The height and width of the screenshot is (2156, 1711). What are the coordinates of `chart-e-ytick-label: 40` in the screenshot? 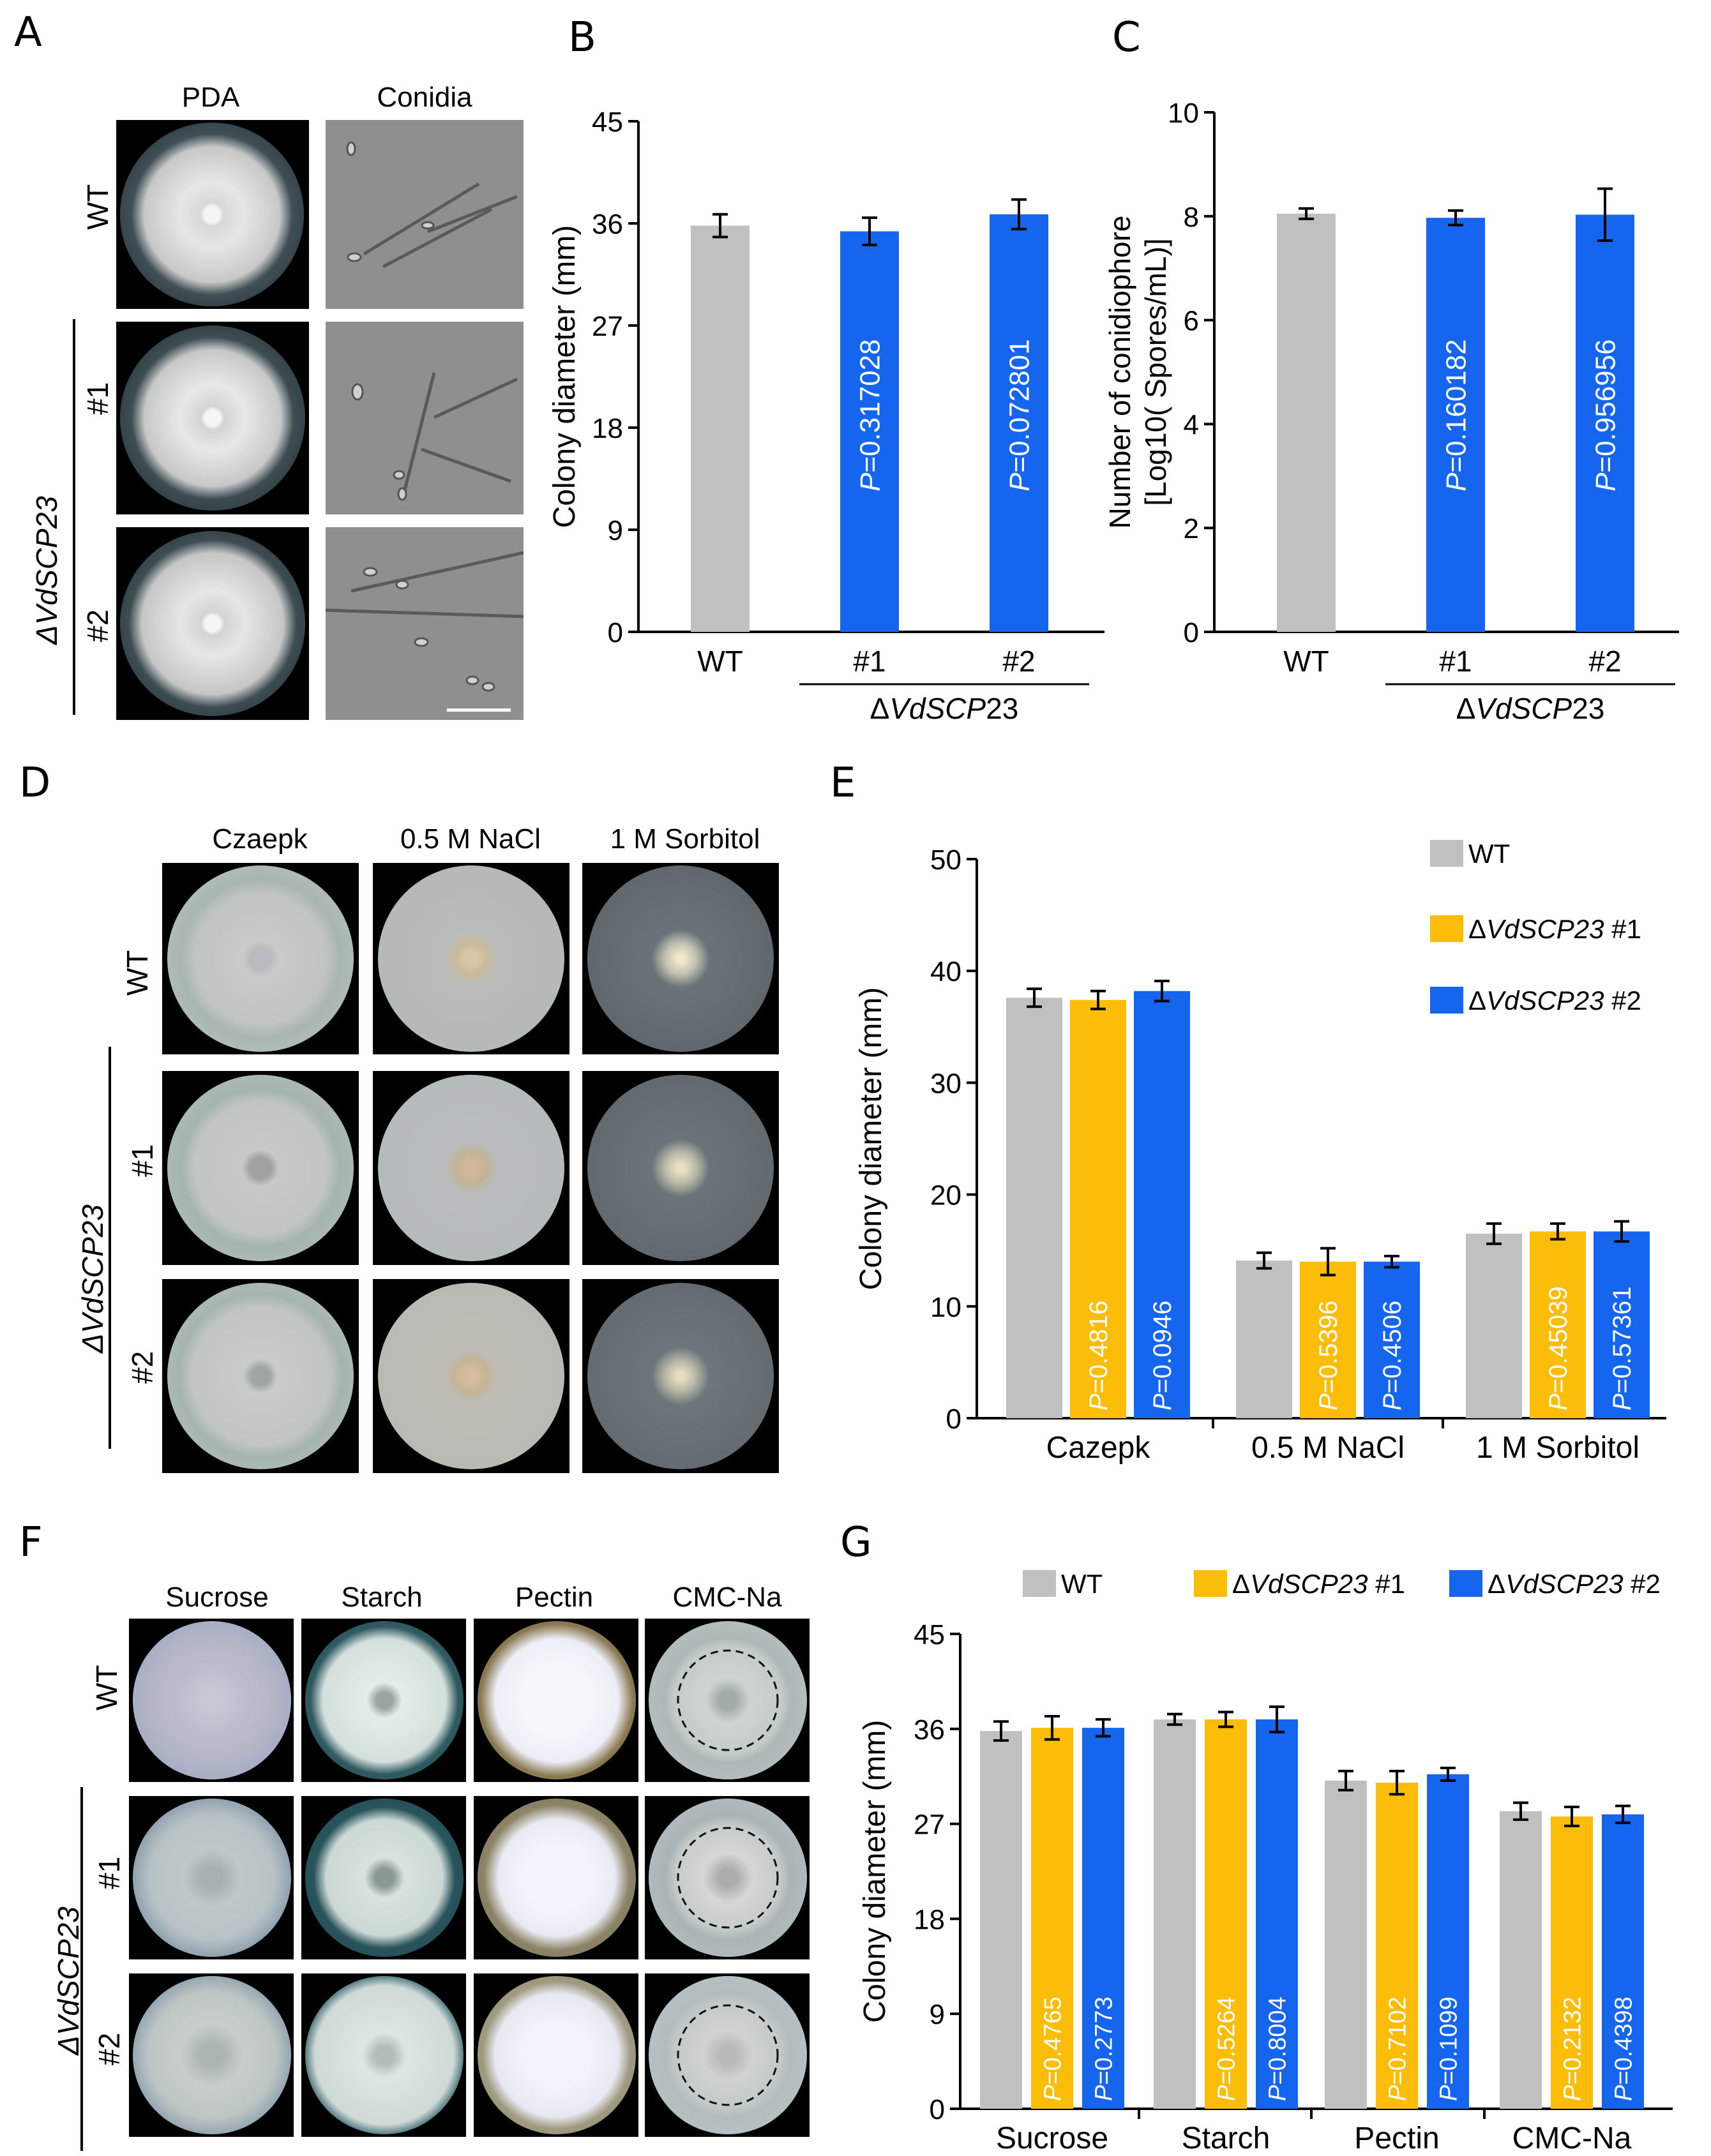 It's located at (945, 971).